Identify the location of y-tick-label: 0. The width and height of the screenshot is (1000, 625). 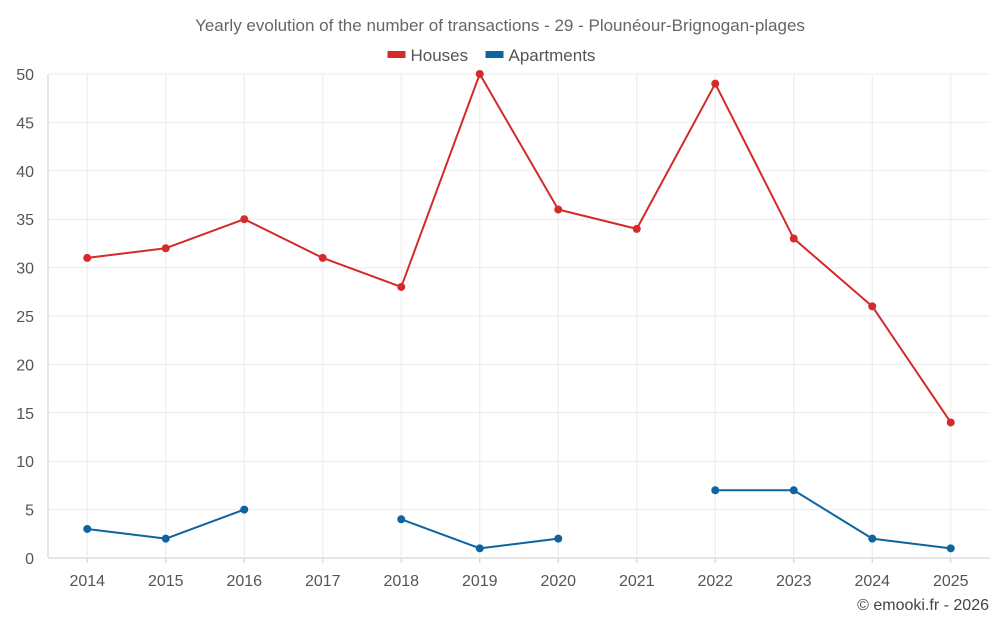
(29, 559).